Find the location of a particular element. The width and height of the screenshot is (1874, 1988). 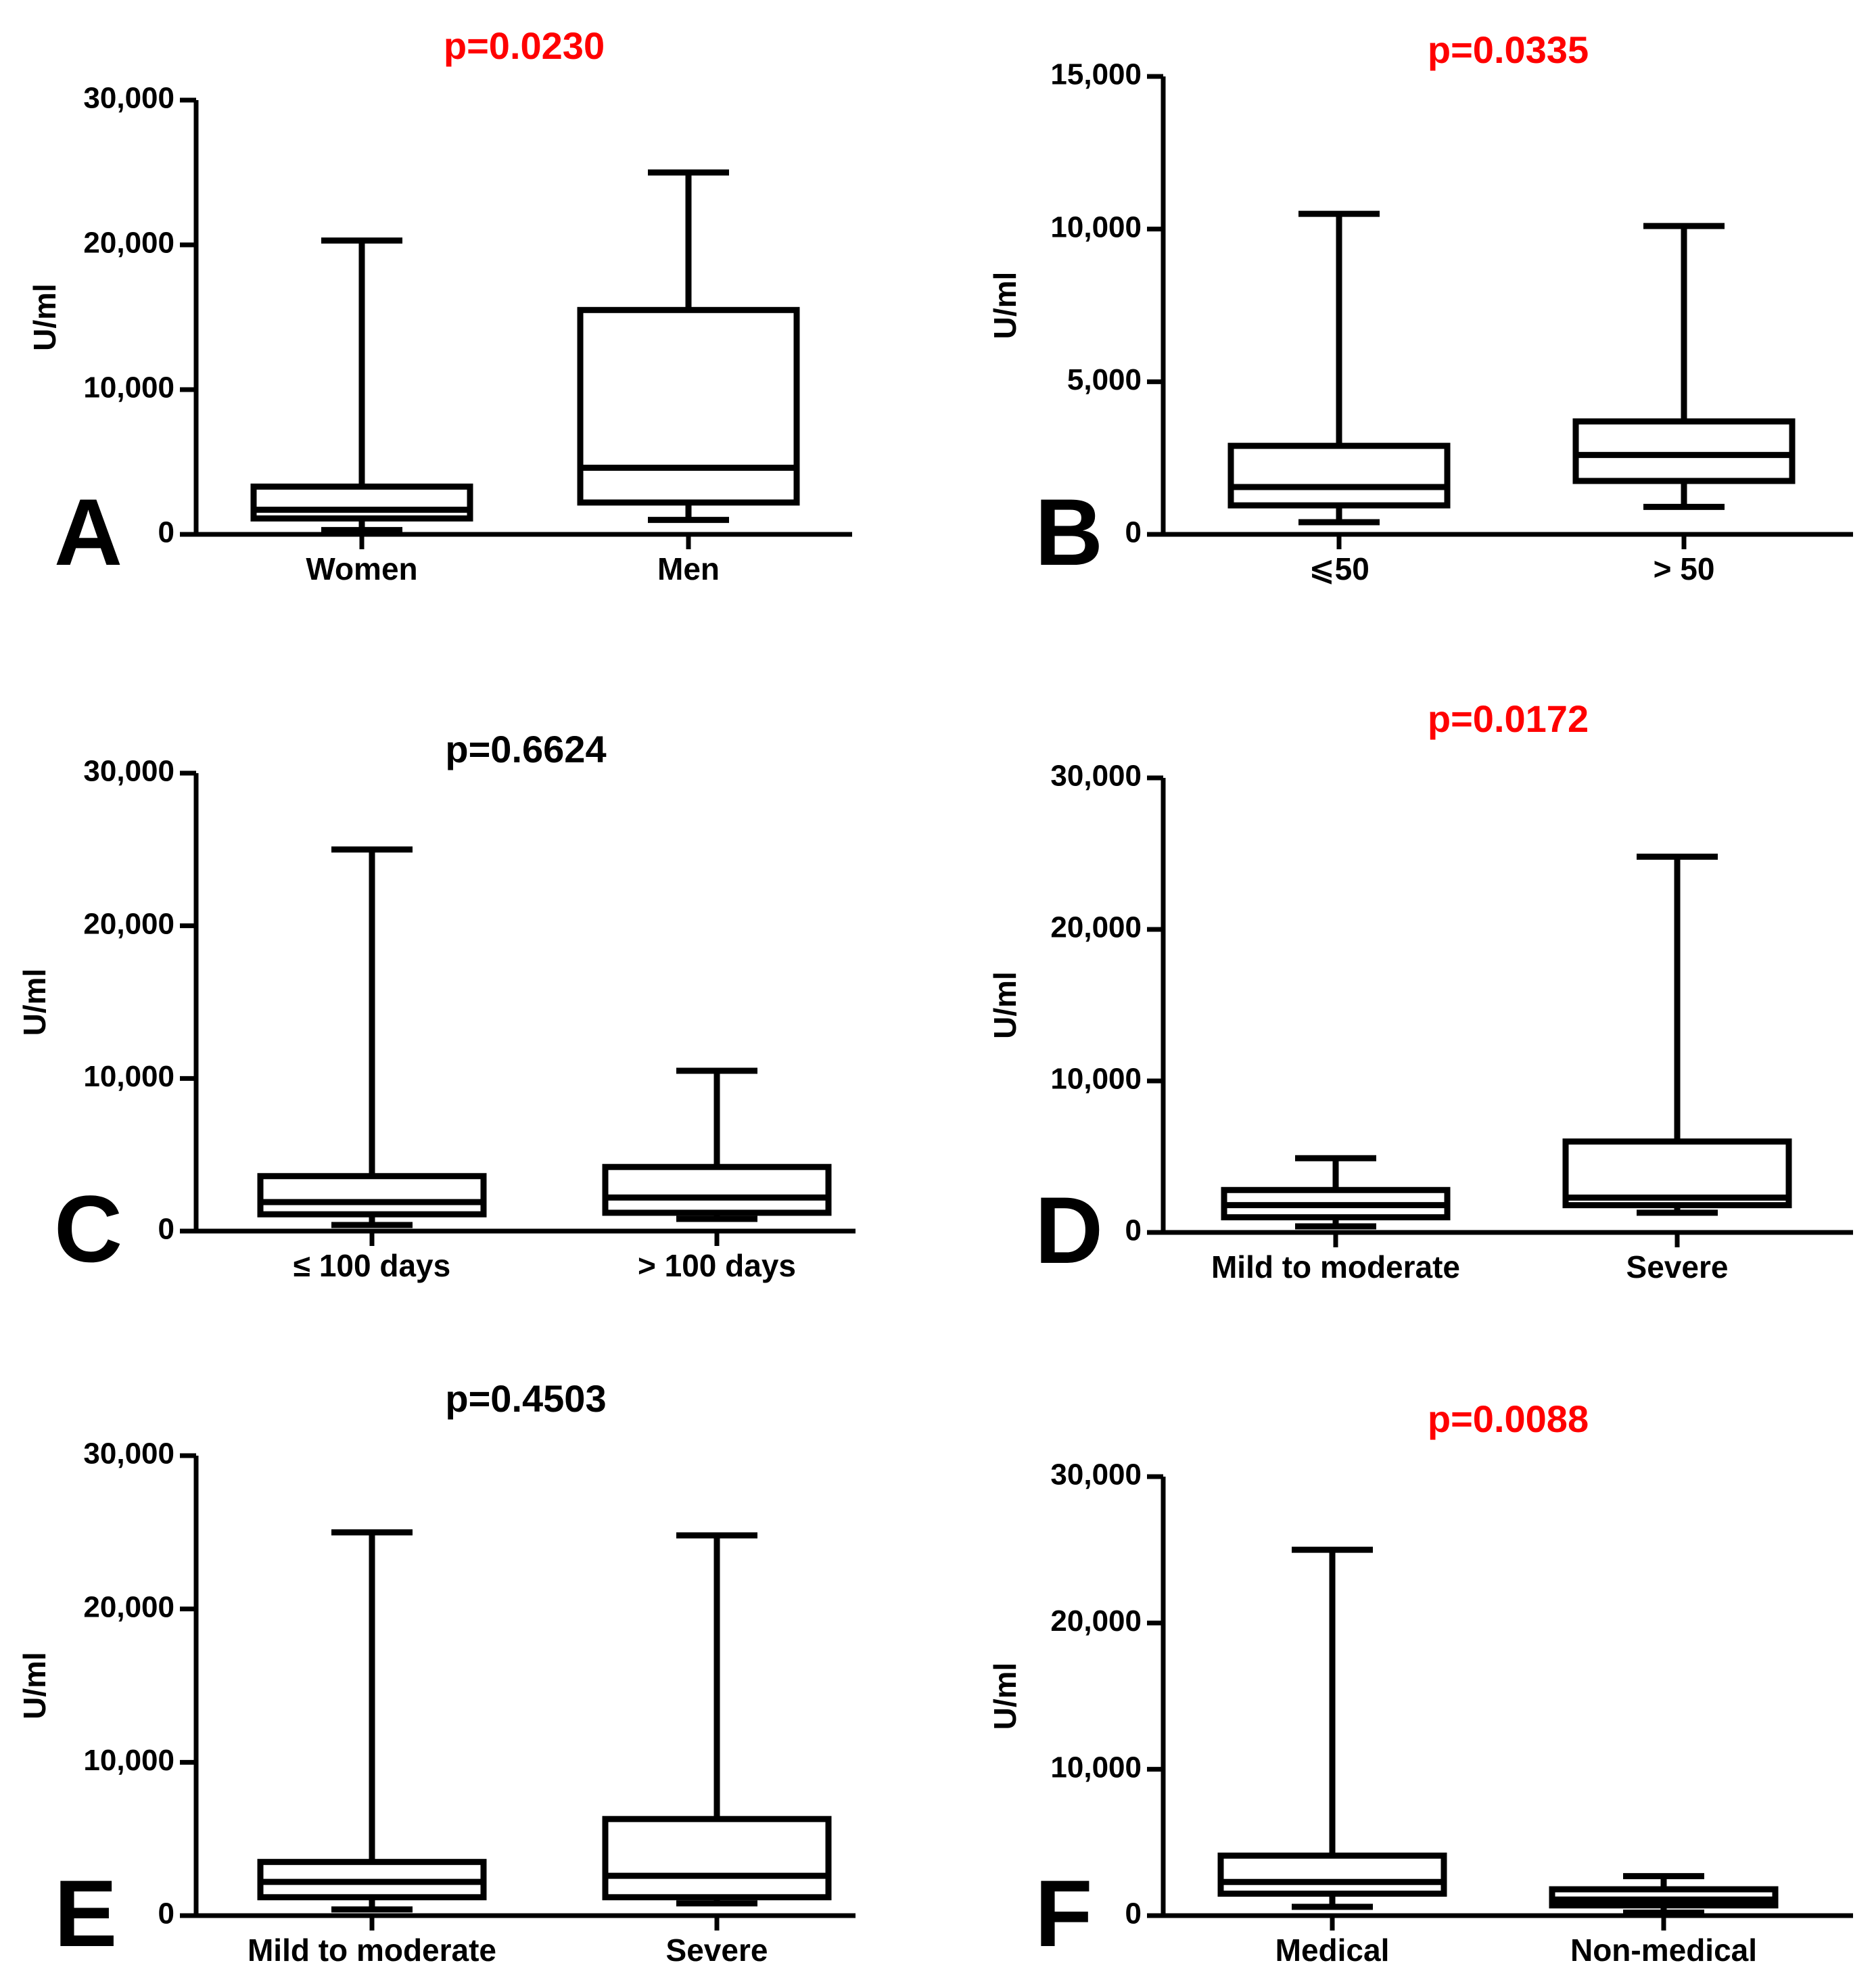

y-tick-label-c: 20,000 is located at coordinates (128, 923).